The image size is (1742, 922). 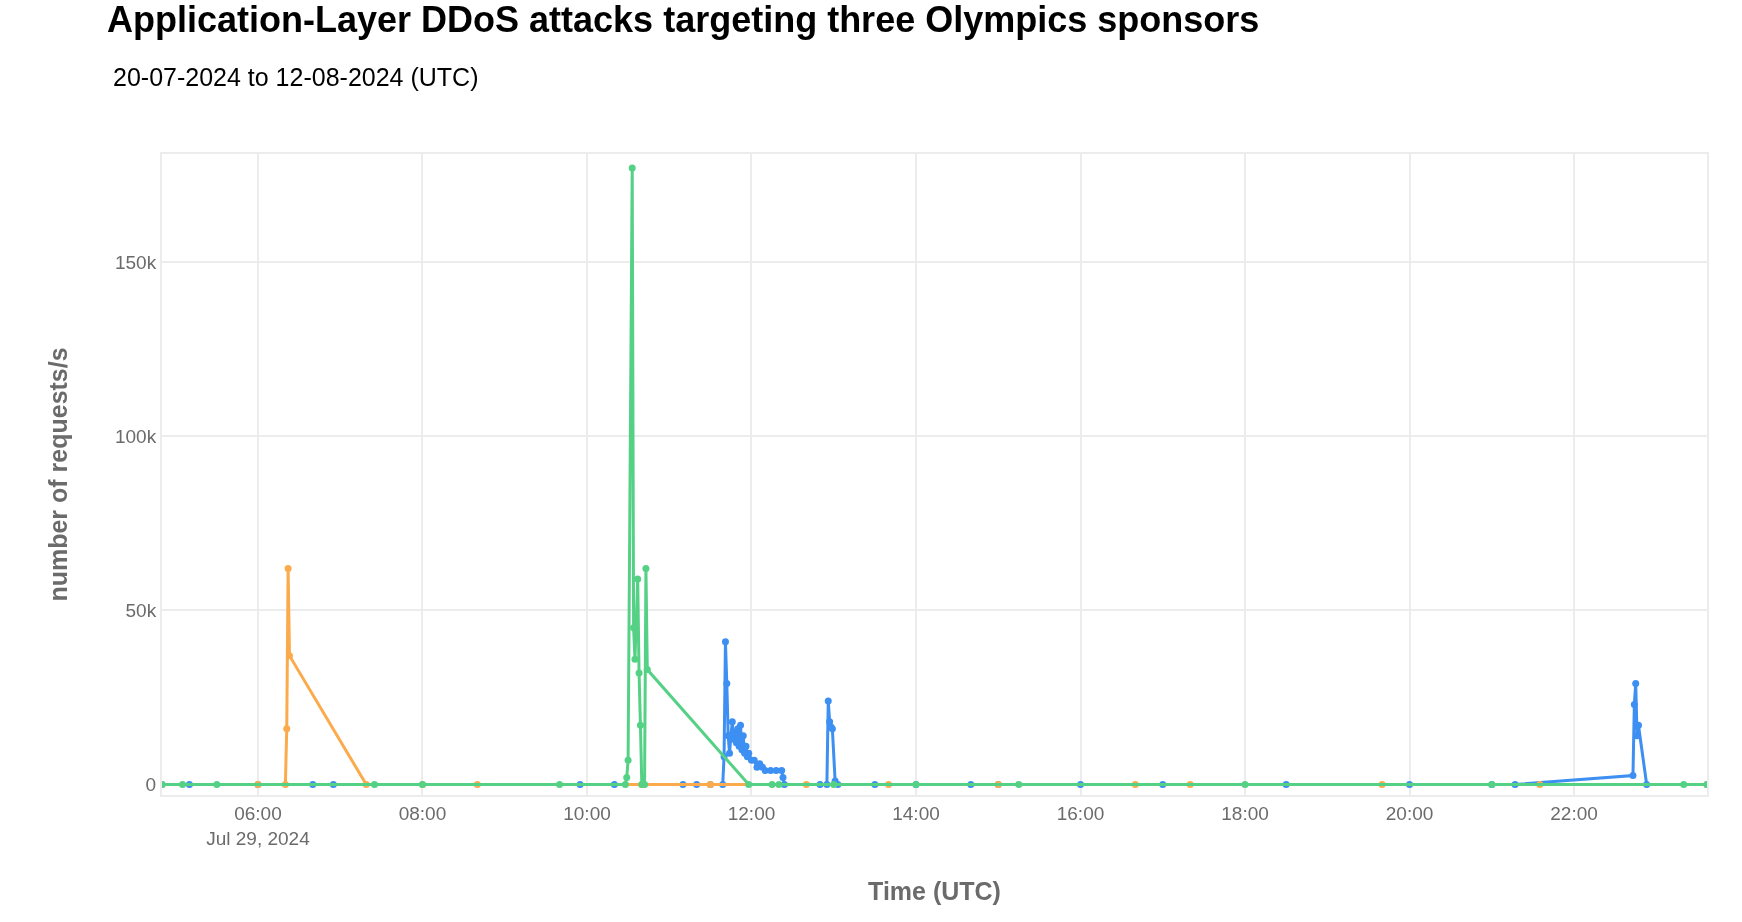 I want to click on x-axis-title: Time (UTC), so click(x=934, y=891).